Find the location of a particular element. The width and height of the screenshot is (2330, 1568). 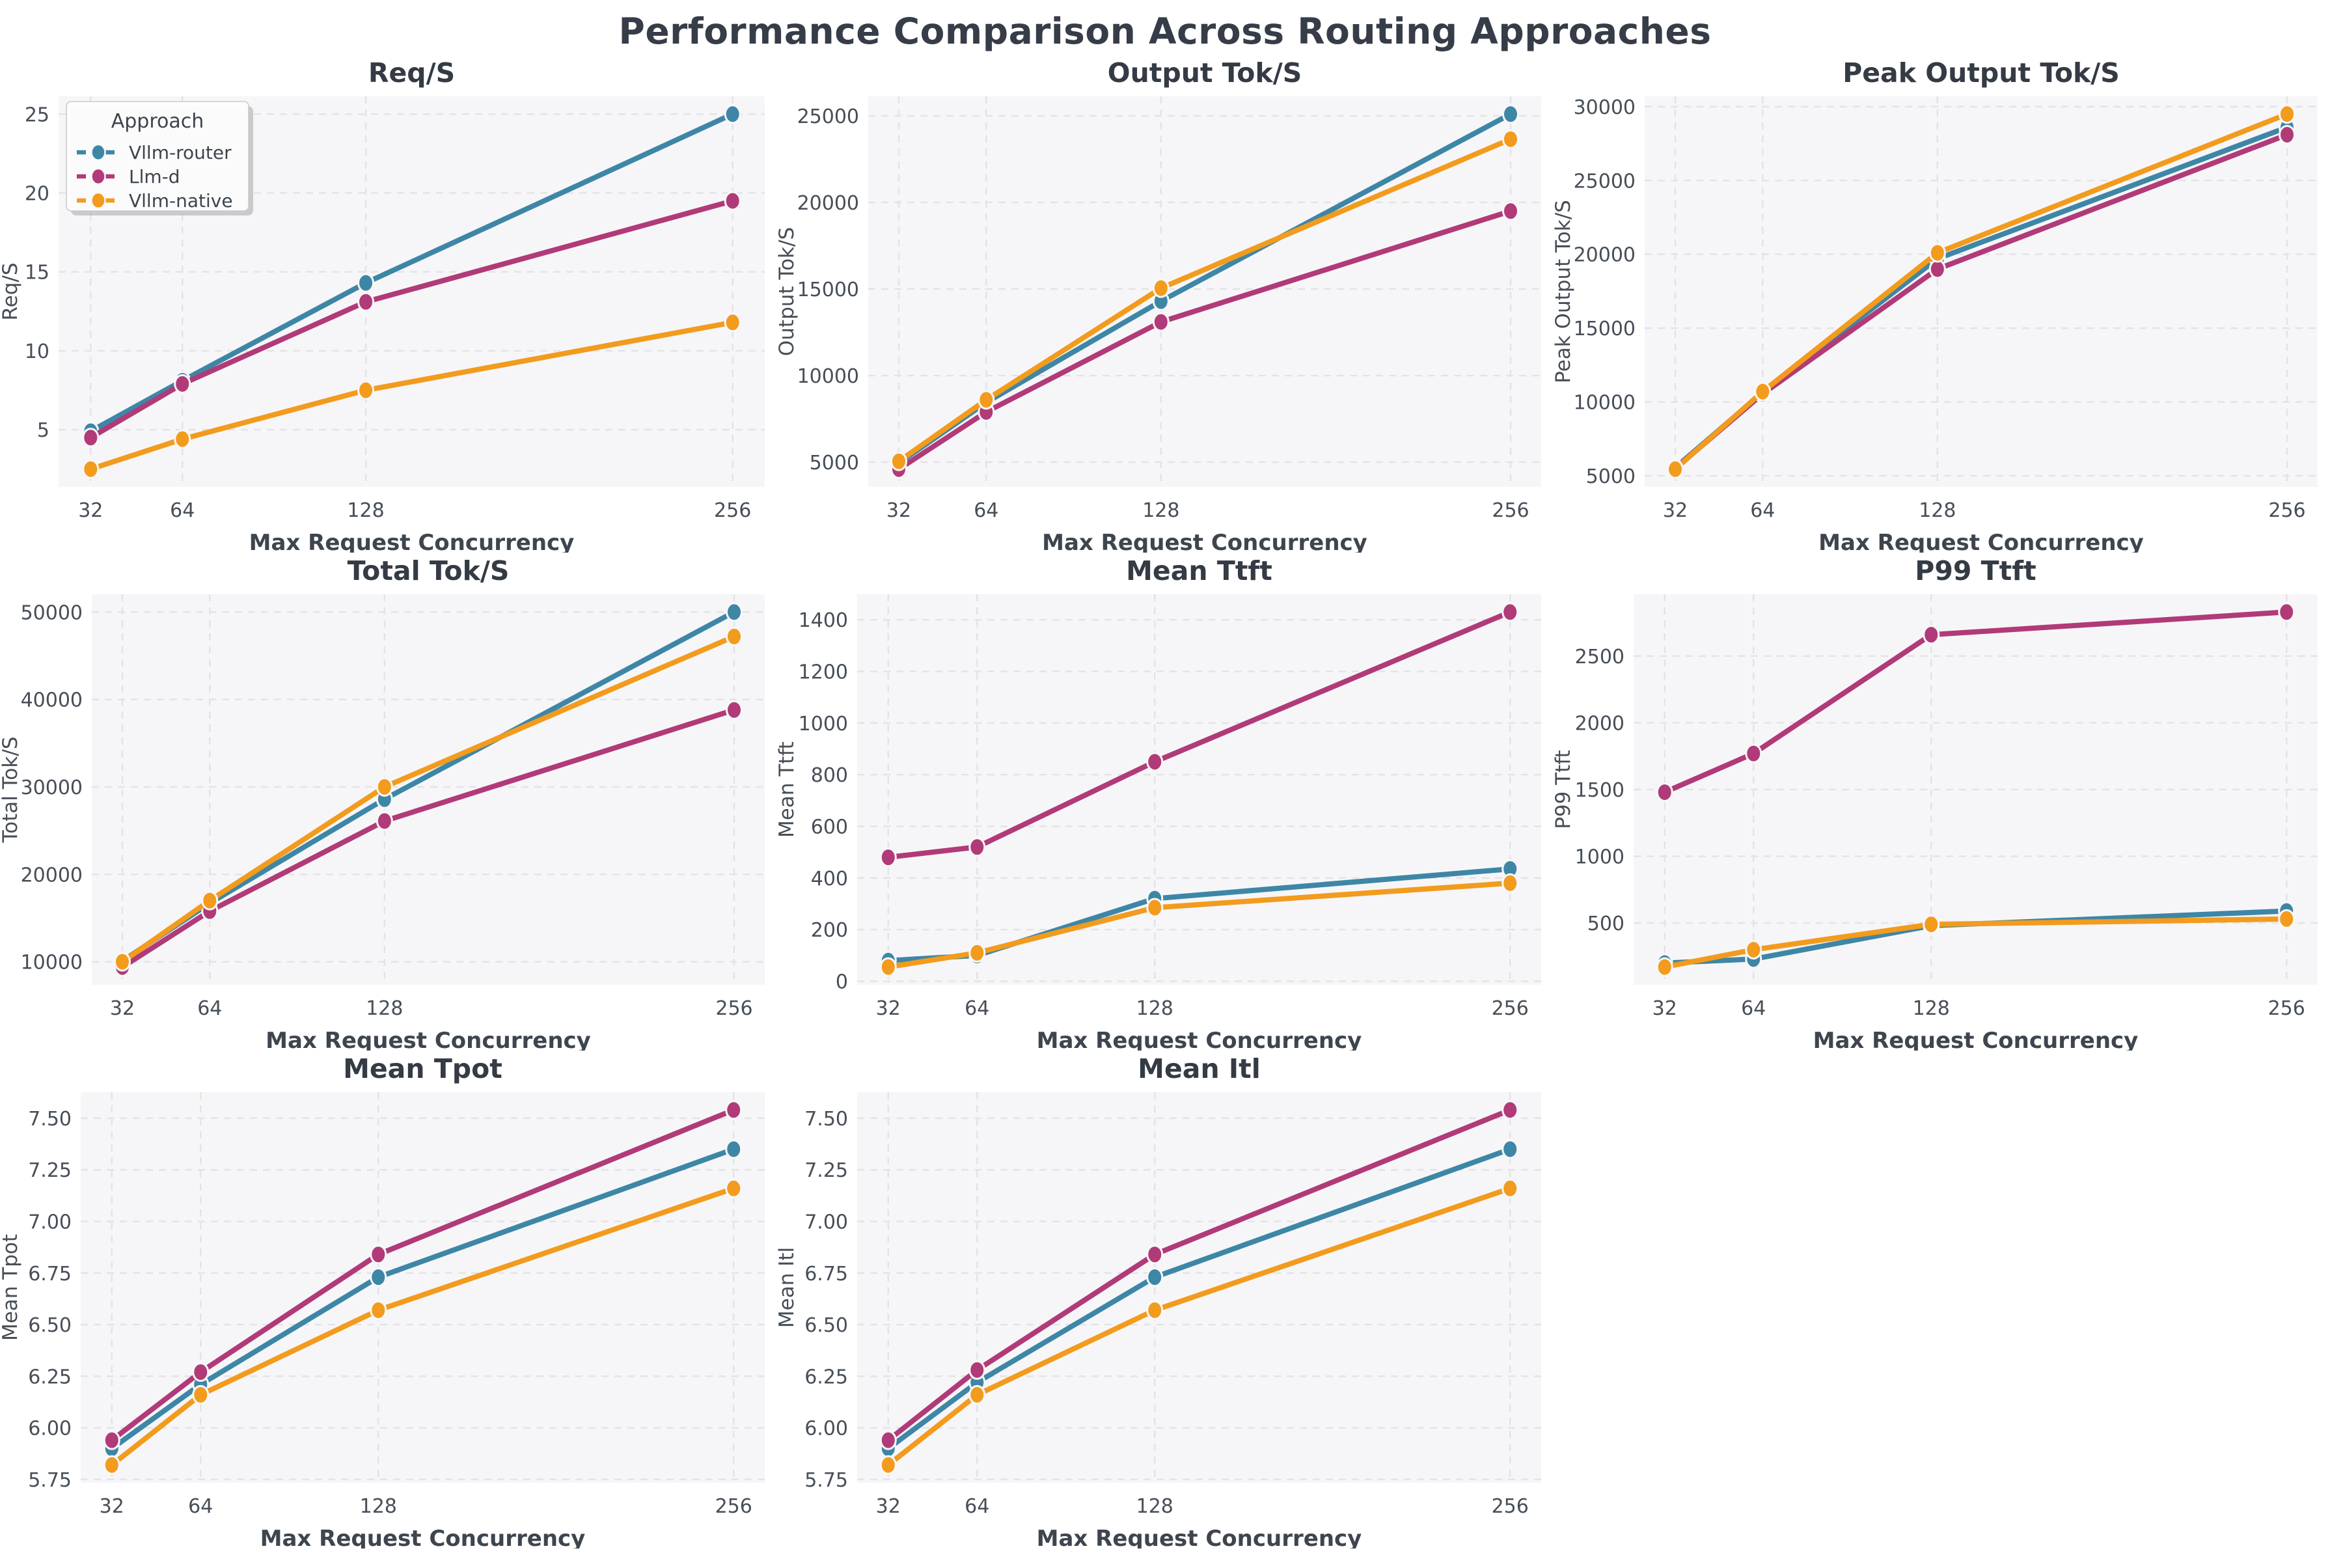

chart-title: Req/S is located at coordinates (411, 73).